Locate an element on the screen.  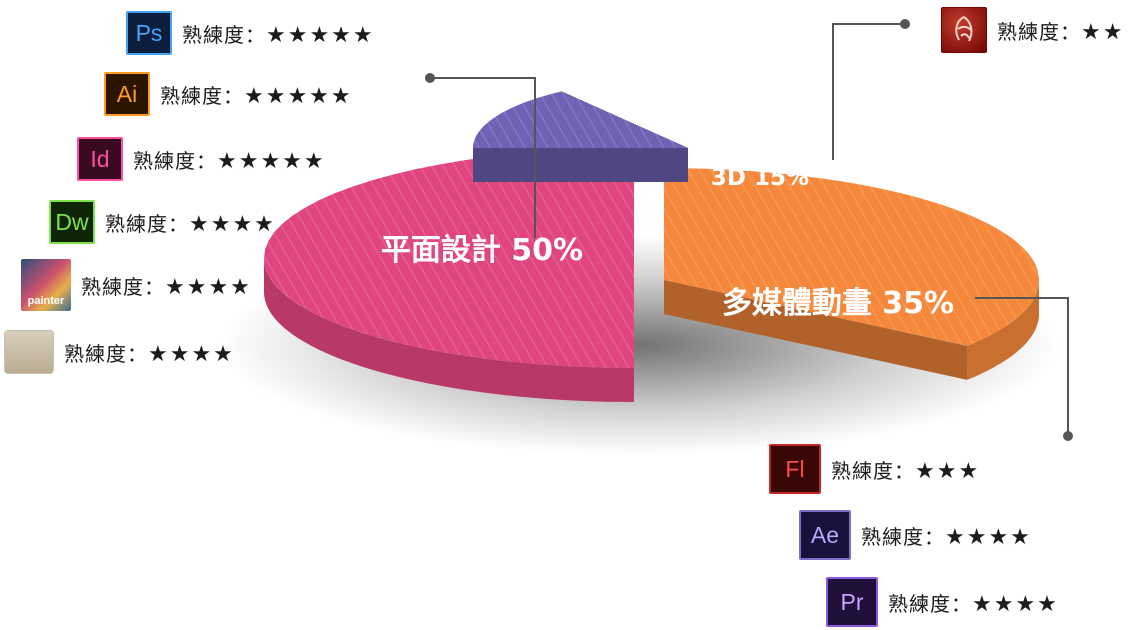
dreamweaver-icon: Dw is located at coordinates (72, 222).